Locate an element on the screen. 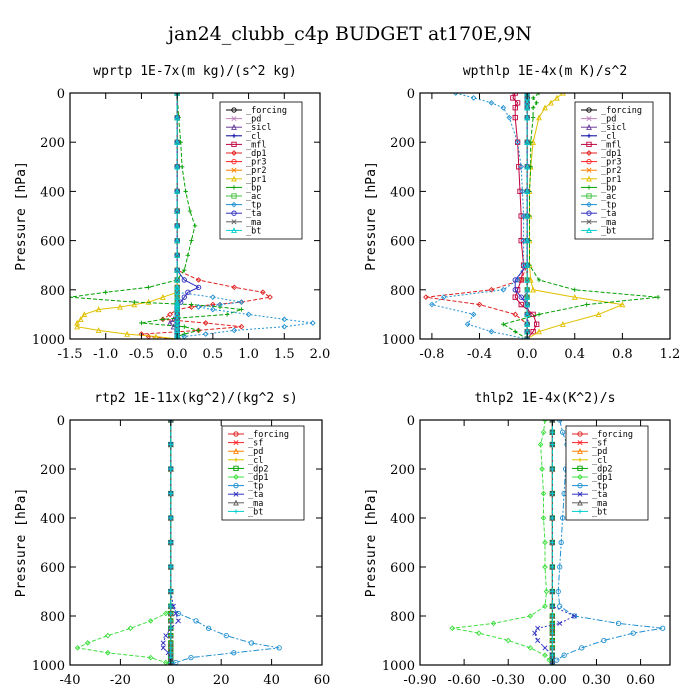 The height and width of the screenshot is (700, 700). legend-label: _bt is located at coordinates (599, 512).